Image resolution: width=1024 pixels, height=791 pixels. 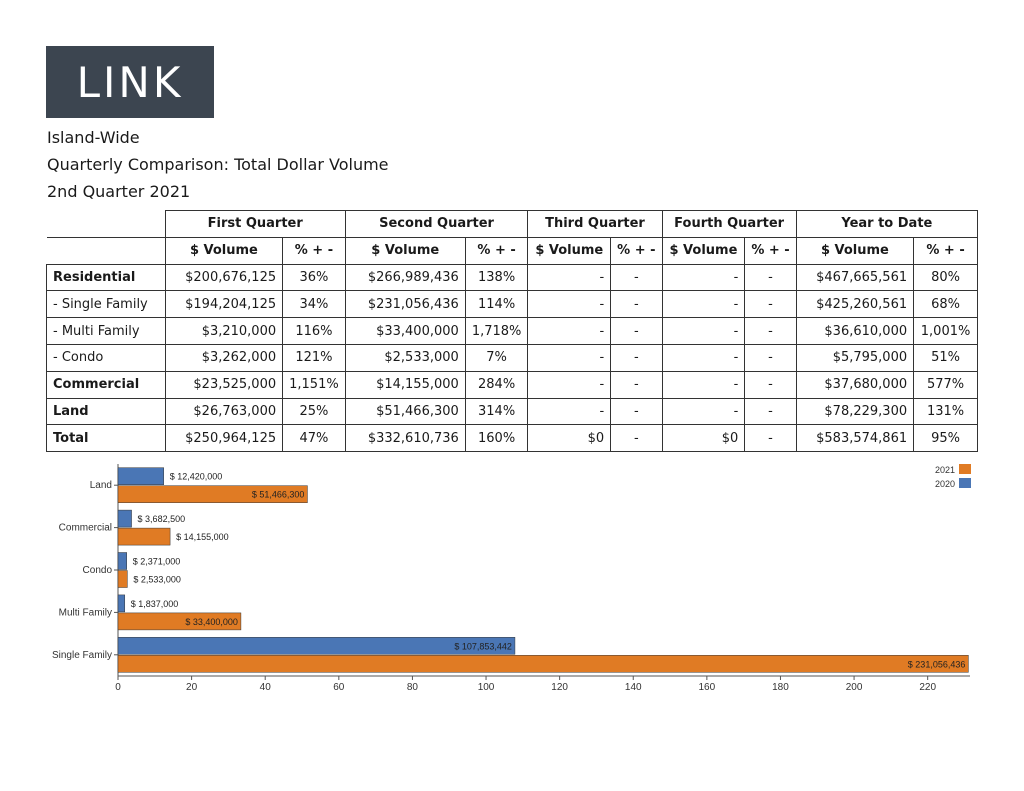 I want to click on percent-change-cell: 68%, so click(x=945, y=304).